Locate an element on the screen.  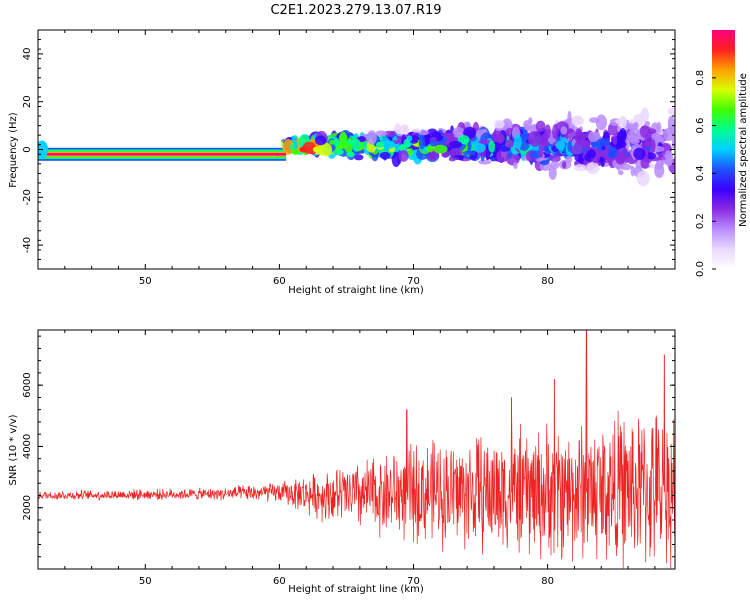
colorbar-tick-label: 0.0 is located at coordinates (700, 269).